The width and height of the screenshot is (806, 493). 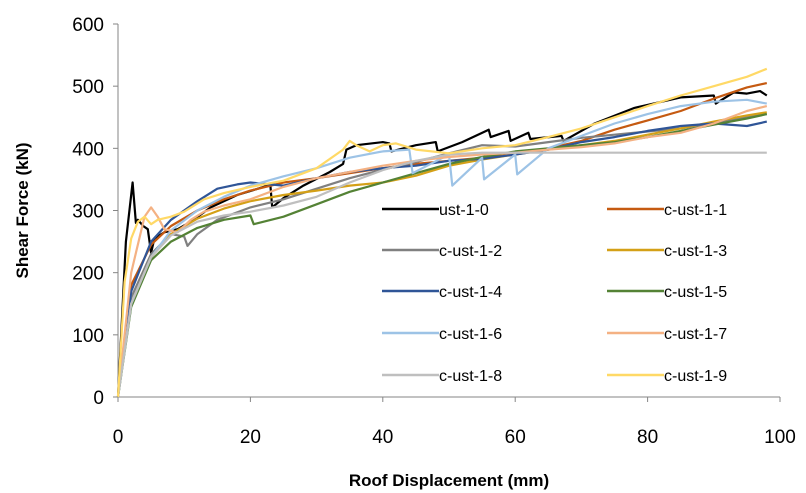 What do you see at coordinates (470, 334) in the screenshot?
I see `legend-label-c-ust-1-6: c-ust-1-6` at bounding box center [470, 334].